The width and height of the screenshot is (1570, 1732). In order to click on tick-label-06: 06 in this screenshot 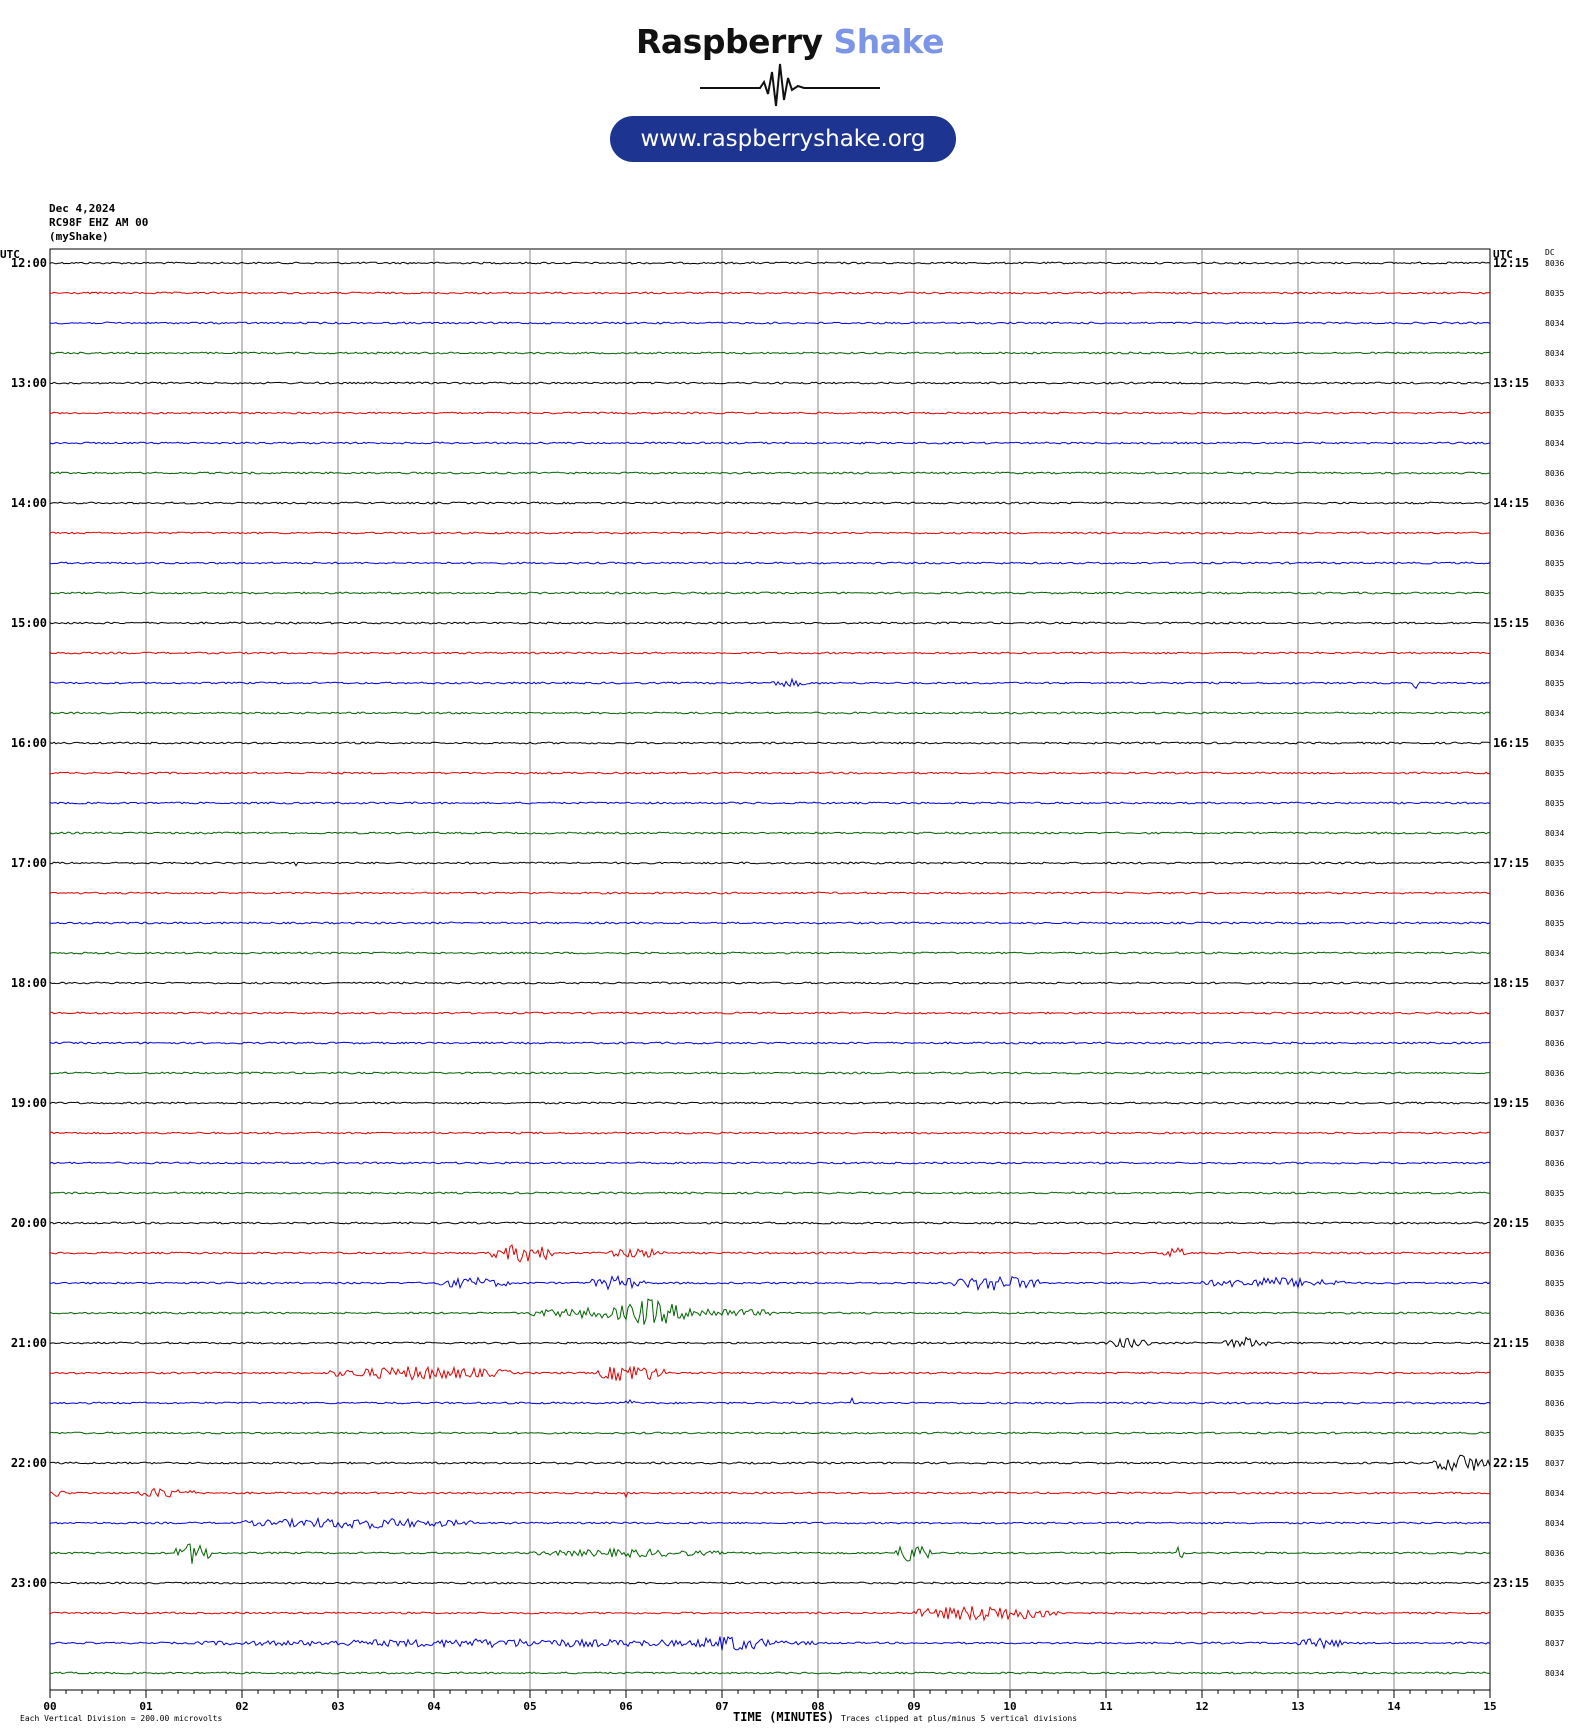, I will do `click(626, 1706)`.